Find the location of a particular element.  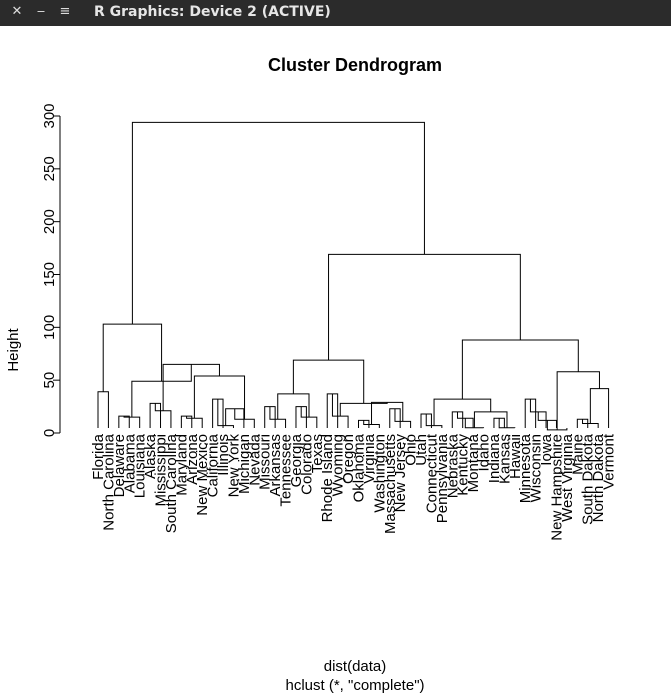

leaf-label: South Carolina is located at coordinates (171, 483).